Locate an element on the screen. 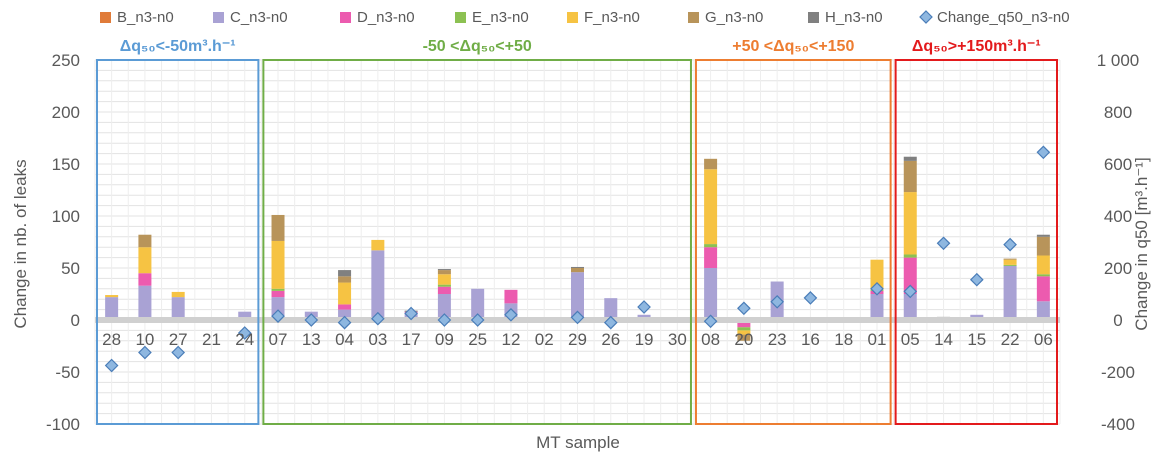  x-axis-label: MT sample is located at coordinates (578, 442).